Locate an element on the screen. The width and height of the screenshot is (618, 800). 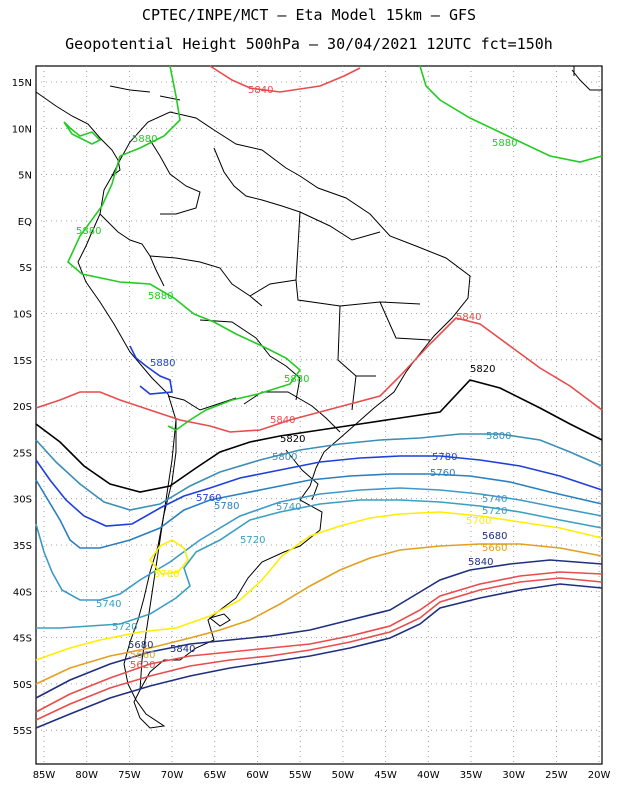
lat-tick-label: 30S is located at coordinates (22, 500).